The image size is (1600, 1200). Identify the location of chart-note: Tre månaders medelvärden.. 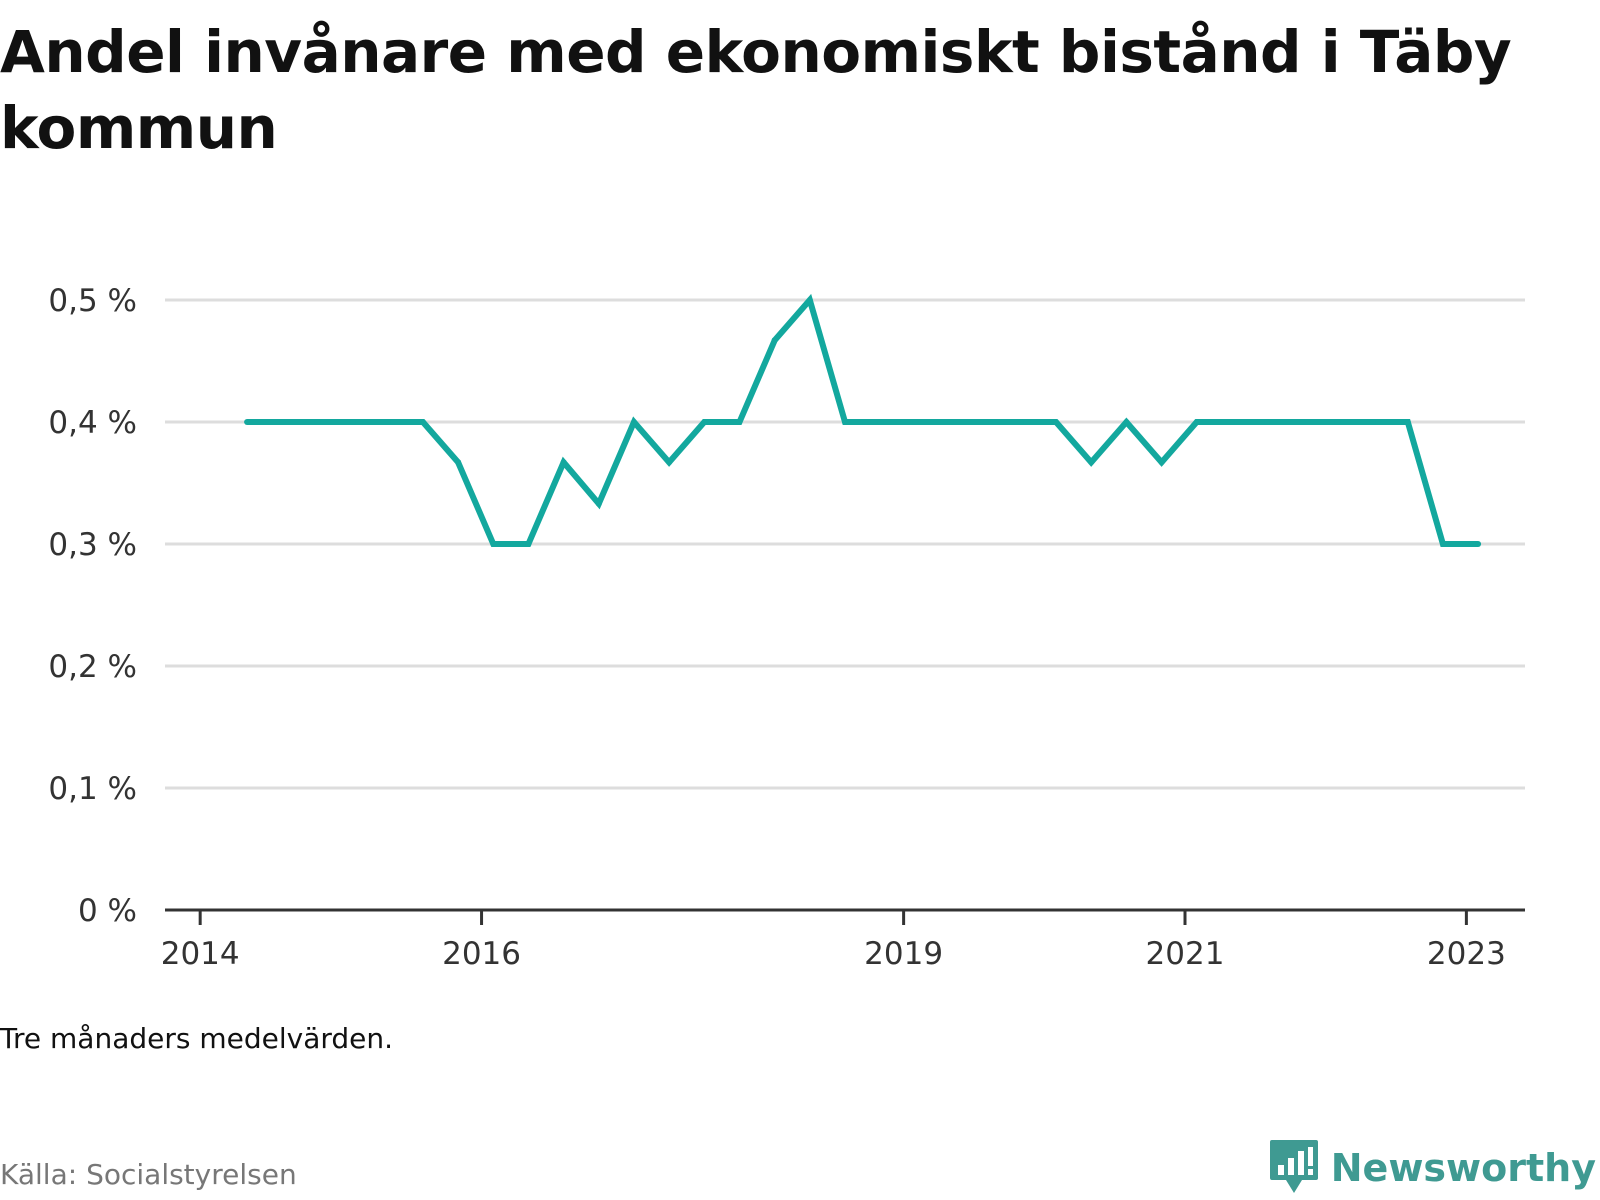
(197, 1038).